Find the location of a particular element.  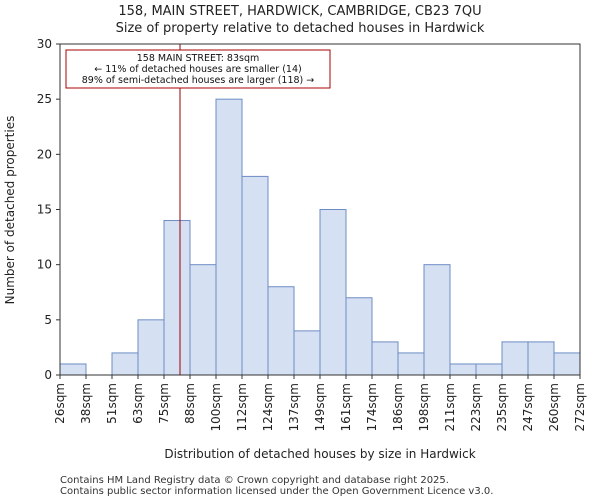

bar-247sqm is located at coordinates (541, 358).